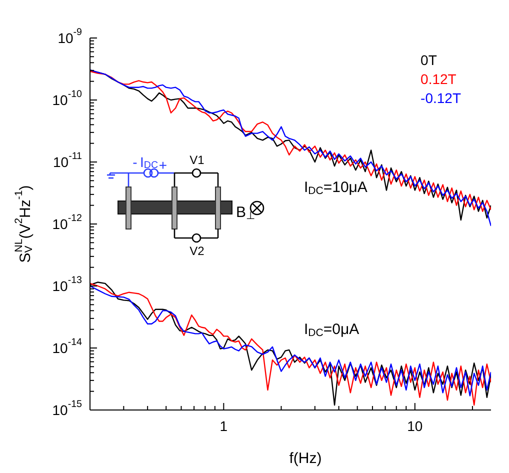 This screenshot has height=473, width=509. I want to click on x-tick-label: 10, so click(415, 426).